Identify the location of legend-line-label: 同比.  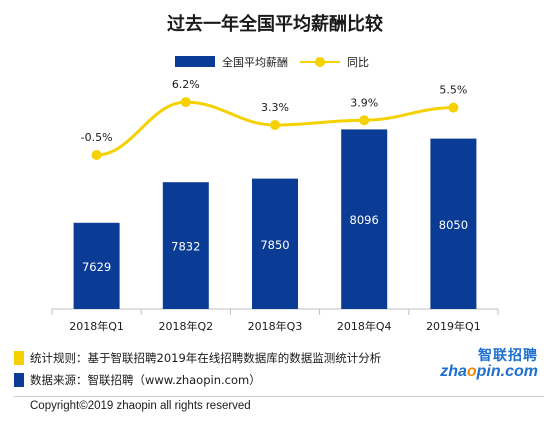
(358, 62).